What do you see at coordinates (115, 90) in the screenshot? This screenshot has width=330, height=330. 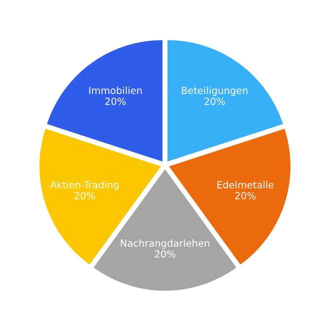 I see `slice-label: Immobilien` at bounding box center [115, 90].